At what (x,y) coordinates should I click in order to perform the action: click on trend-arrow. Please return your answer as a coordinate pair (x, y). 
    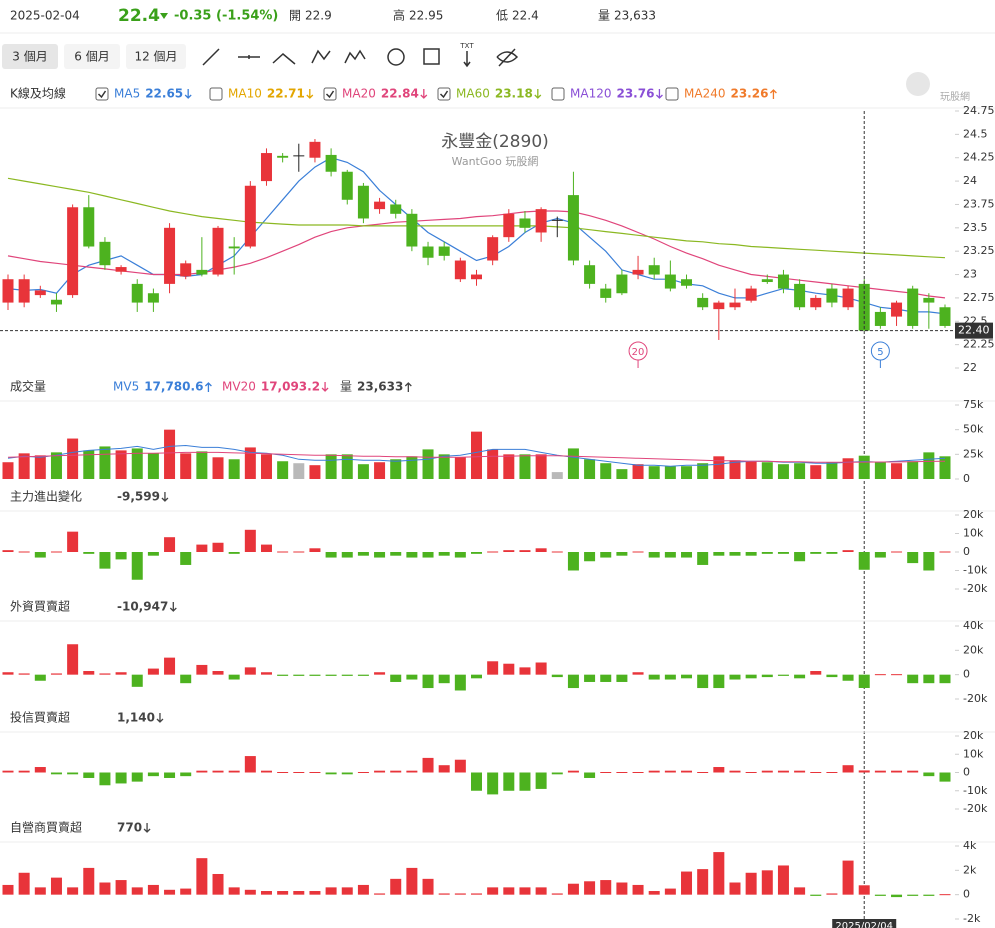
    Looking at the image, I should click on (659, 94).